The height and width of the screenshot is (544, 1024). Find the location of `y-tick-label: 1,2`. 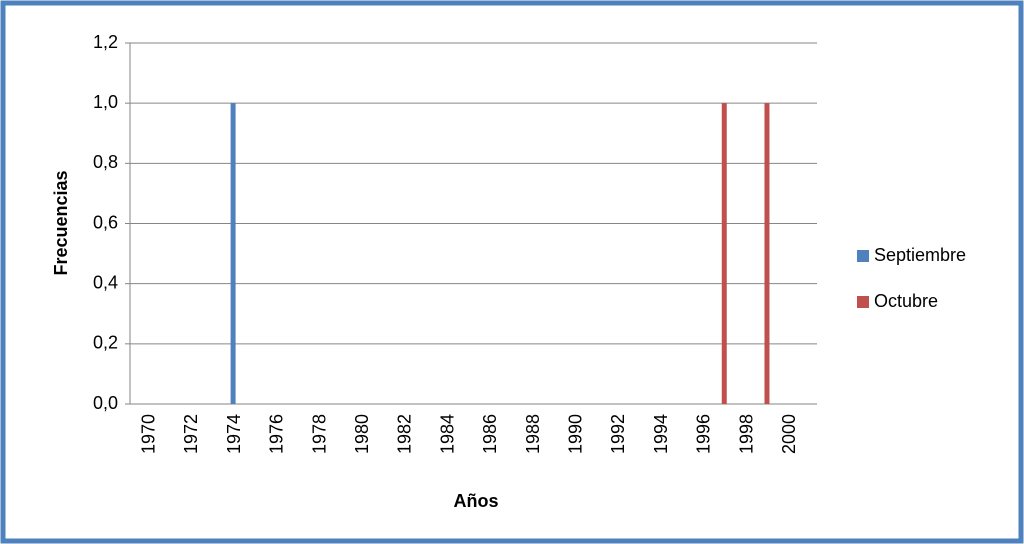

y-tick-label: 1,2 is located at coordinates (105, 42).